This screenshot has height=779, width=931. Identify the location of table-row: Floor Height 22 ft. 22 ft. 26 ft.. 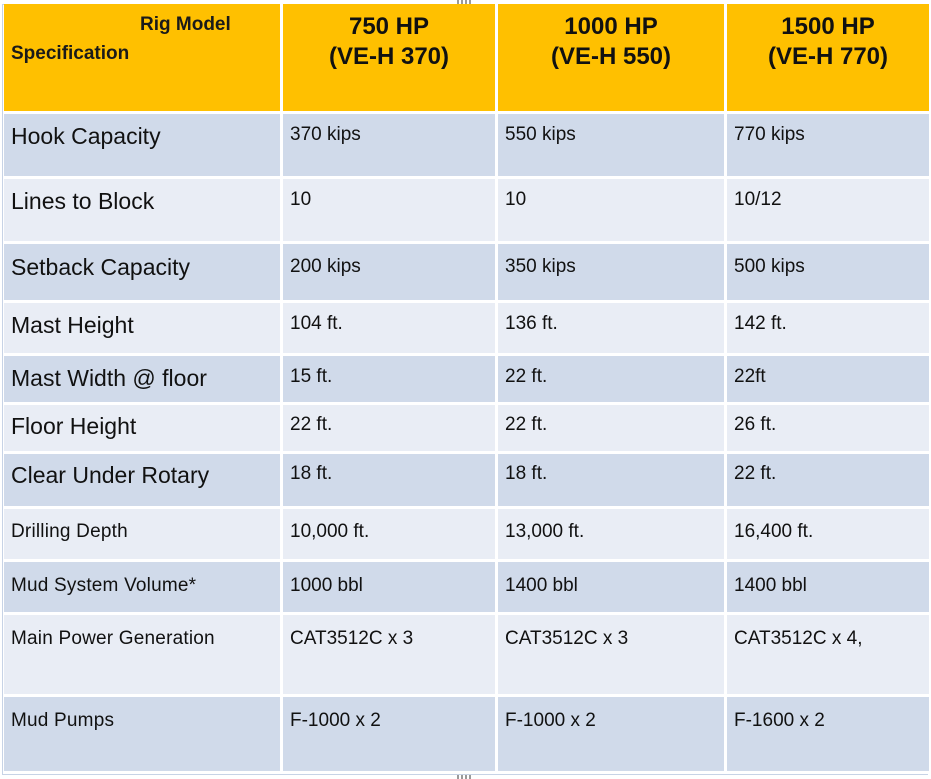
(466, 429).